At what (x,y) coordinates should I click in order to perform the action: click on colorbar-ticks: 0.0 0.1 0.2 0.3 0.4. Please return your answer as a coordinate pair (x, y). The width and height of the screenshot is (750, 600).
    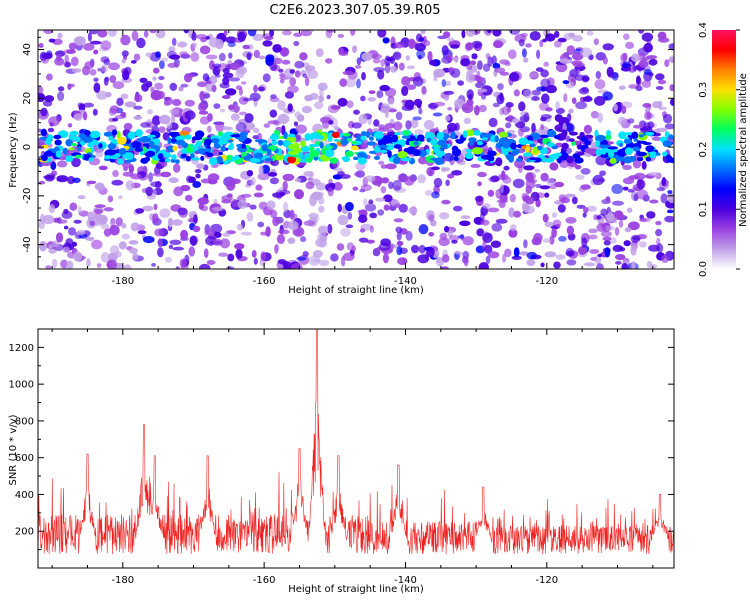
    Looking at the image, I should click on (719, 149).